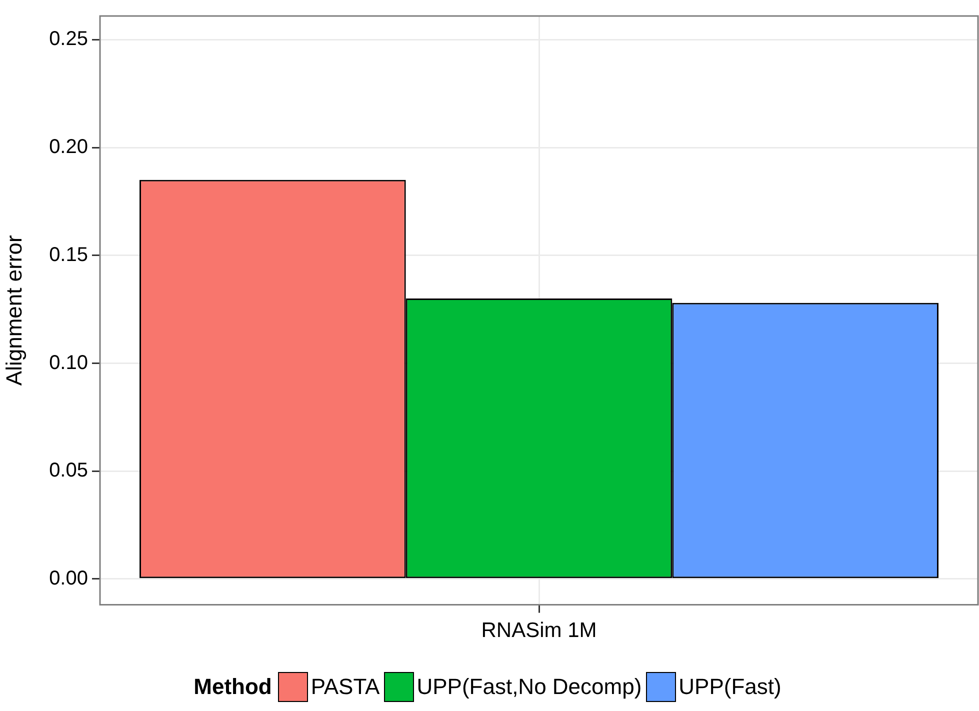 This screenshot has width=979, height=711. What do you see at coordinates (539, 630) in the screenshot?
I see `x-tick-label: RNASim 1M` at bounding box center [539, 630].